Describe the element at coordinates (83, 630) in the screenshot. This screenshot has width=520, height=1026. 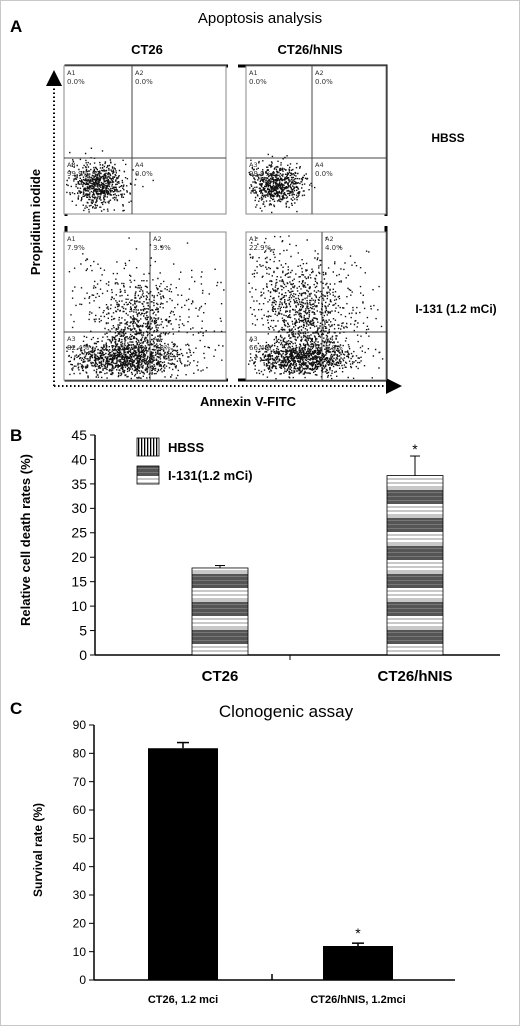
I see `chart-b-y-tick-label: 5` at that location.